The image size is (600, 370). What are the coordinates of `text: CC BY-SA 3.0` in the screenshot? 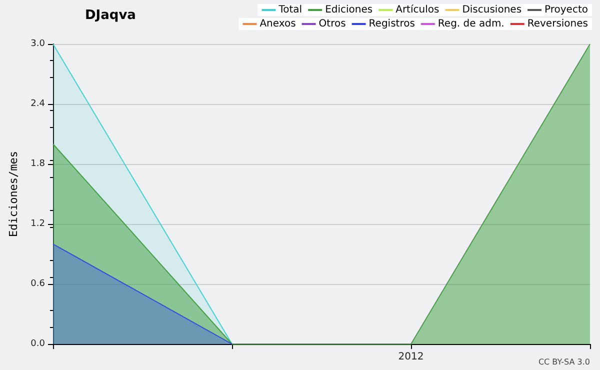 It's located at (564, 362).